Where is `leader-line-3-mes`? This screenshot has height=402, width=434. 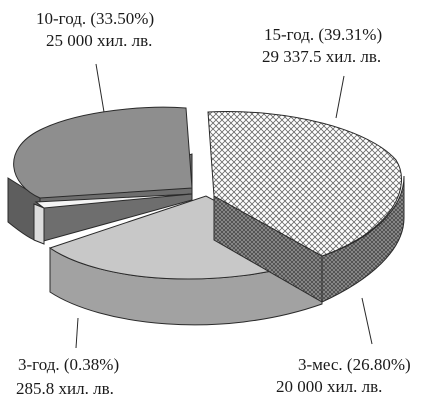 leader-line-3-mes is located at coordinates (367, 321).